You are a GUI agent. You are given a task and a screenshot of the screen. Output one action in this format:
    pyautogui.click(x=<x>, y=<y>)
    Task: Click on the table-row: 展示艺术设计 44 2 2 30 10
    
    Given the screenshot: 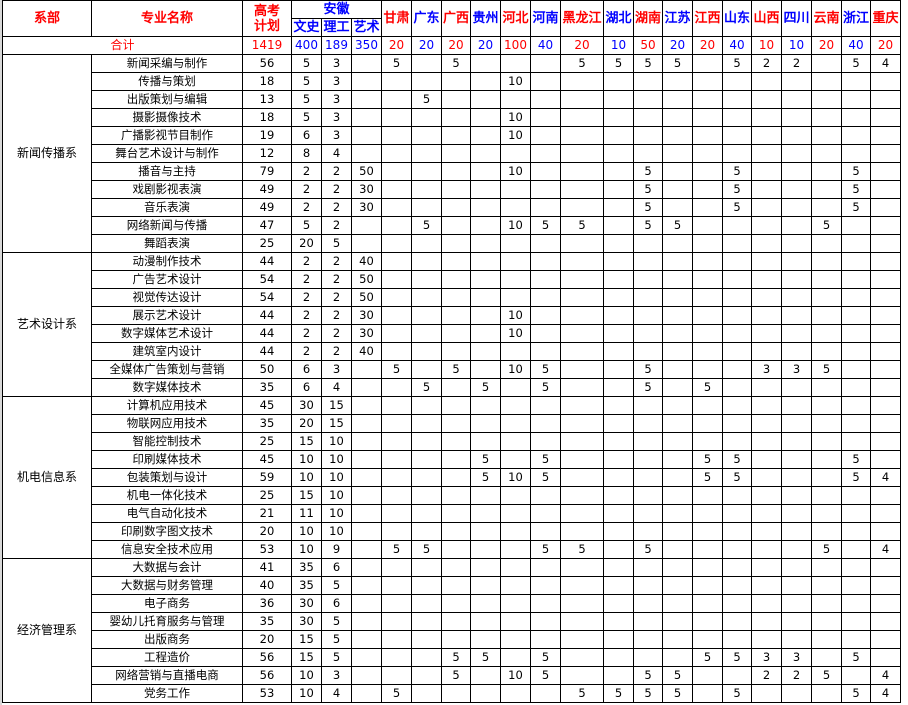 What is the action you would take?
    pyautogui.click(x=452, y=315)
    